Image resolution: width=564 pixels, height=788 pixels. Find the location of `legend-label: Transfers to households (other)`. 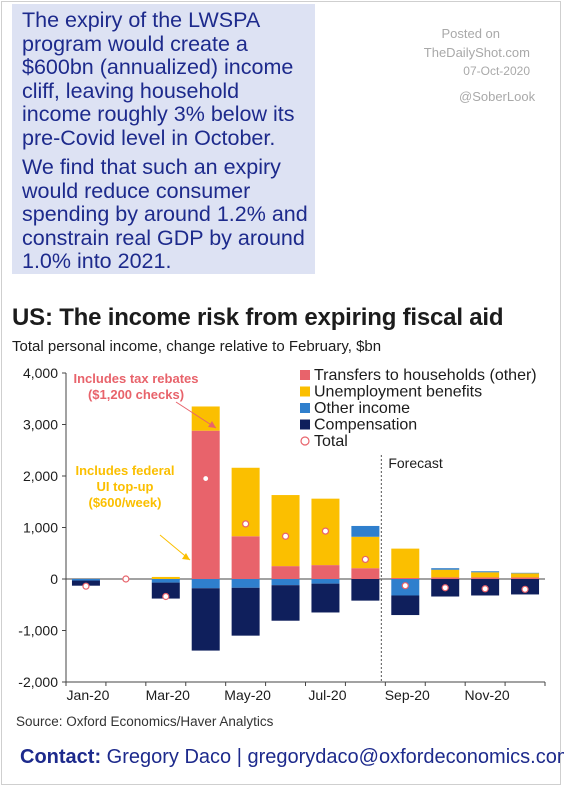

legend-label: Transfers to households (other) is located at coordinates (425, 375).